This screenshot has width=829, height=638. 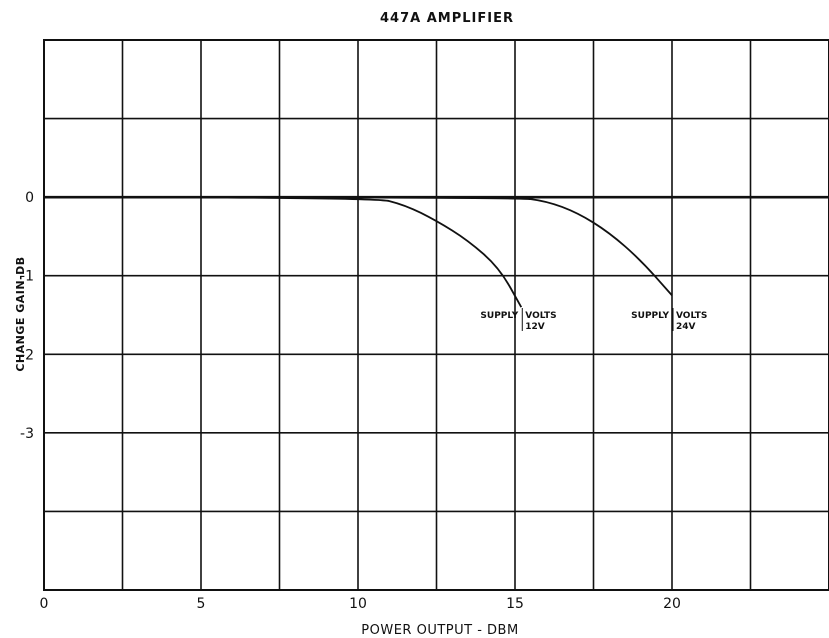 I want to click on series-annotation-1-unit: VOLTS, so click(x=540, y=316).